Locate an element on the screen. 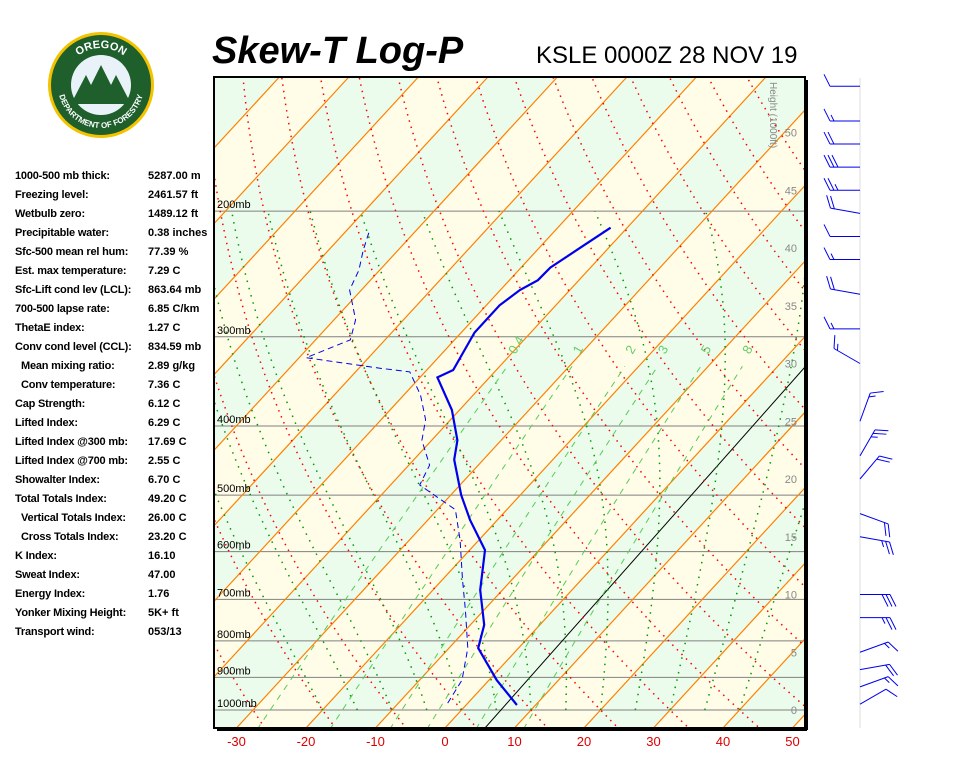 The height and width of the screenshot is (768, 960). stat-row: K Index: 16.10 is located at coordinates (115, 557).